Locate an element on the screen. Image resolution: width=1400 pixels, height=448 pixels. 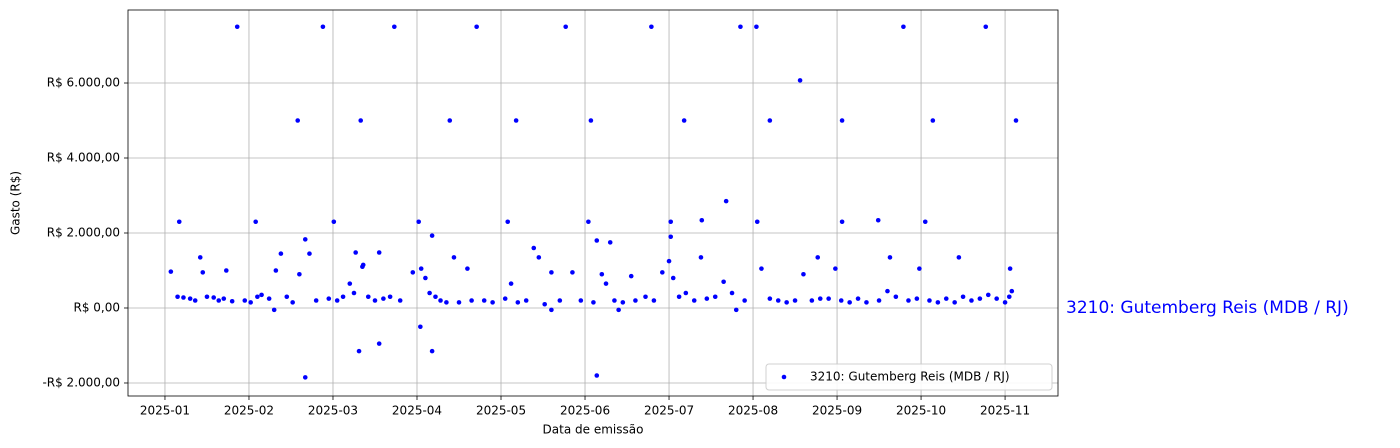
y-axis-label: Gasto (R$) is located at coordinates (16, 203).